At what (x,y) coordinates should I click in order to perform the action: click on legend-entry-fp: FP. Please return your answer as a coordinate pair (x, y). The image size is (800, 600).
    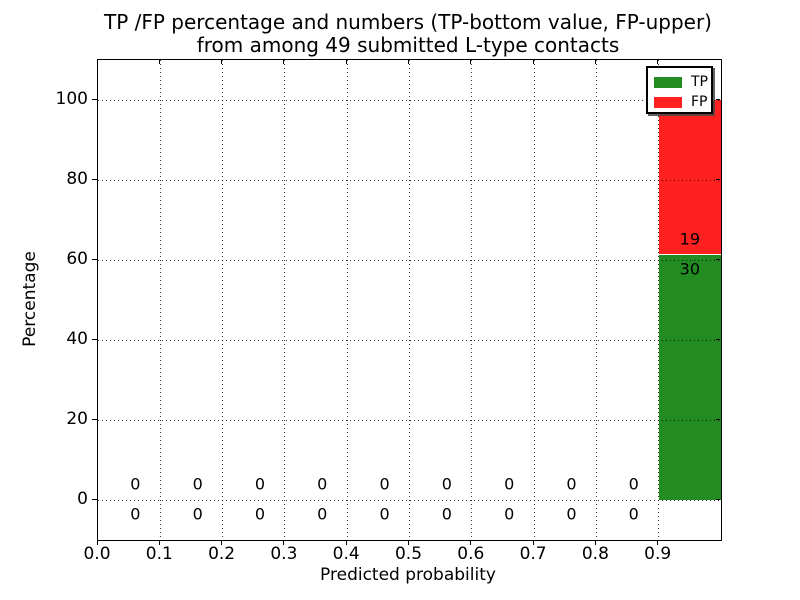
    Looking at the image, I should click on (682, 102).